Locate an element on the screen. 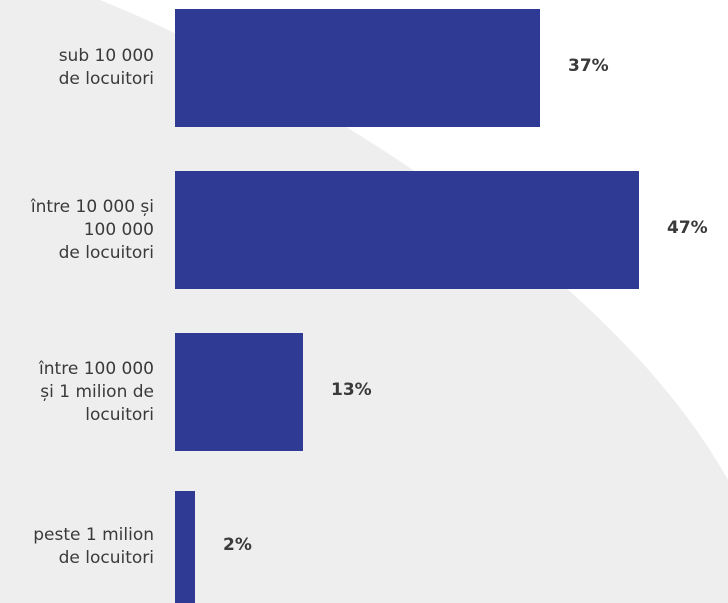 The image size is (728, 603). category-label-1: sub 10 000 de locuitori is located at coordinates (106, 67).